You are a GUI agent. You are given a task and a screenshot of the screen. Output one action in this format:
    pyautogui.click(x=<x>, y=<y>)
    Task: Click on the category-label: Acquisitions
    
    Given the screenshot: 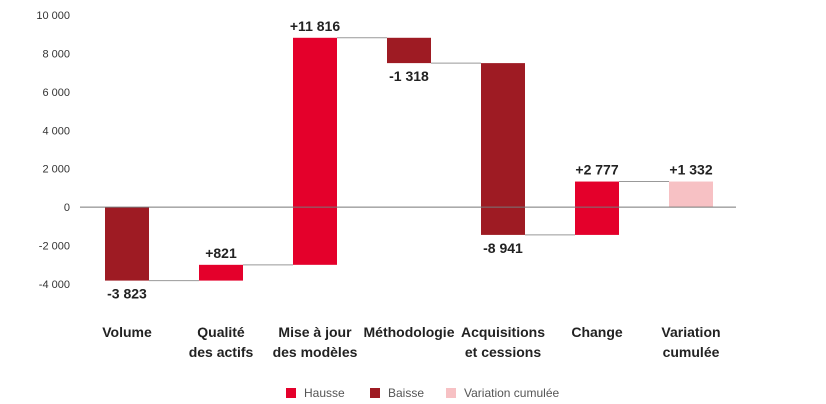 What is the action you would take?
    pyautogui.click(x=503, y=332)
    